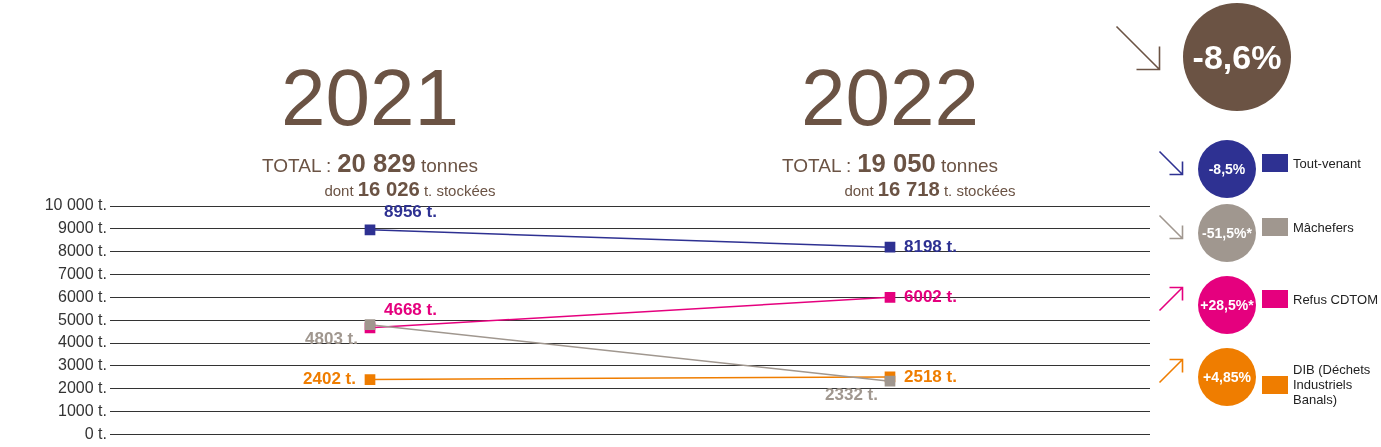  Describe the element at coordinates (930, 376) in the screenshot. I see `data-label: 2518 t.` at that location.